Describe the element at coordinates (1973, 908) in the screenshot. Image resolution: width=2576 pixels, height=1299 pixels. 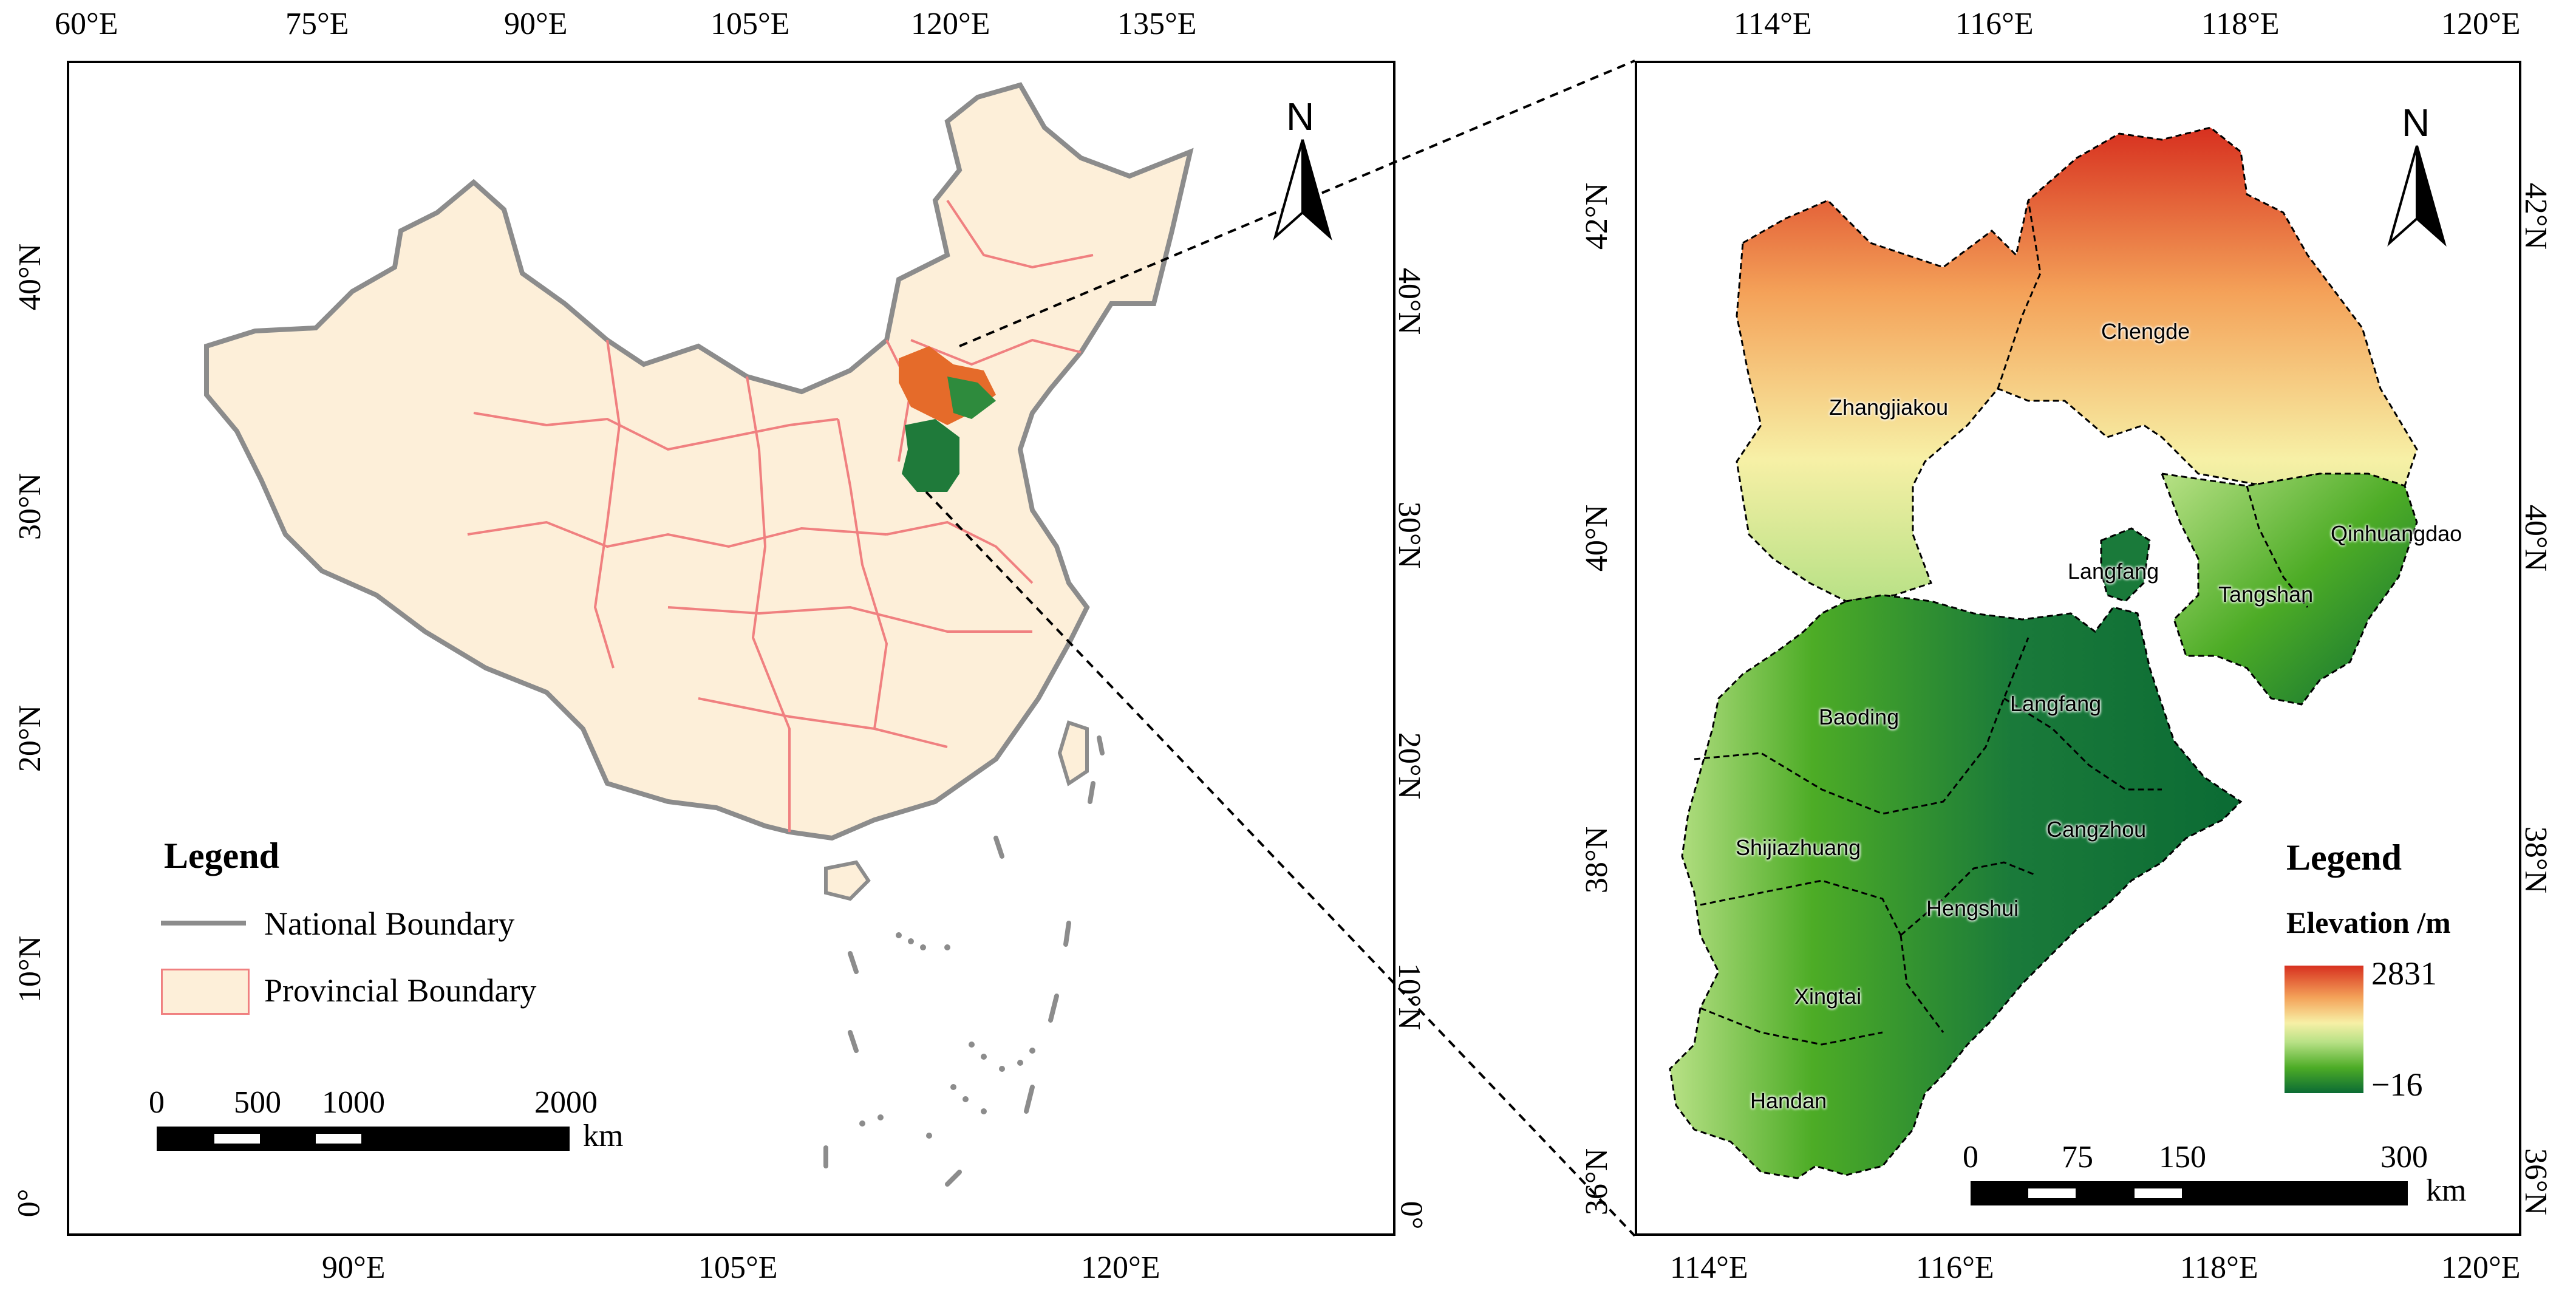
I see `city-label: Hengshui` at that location.